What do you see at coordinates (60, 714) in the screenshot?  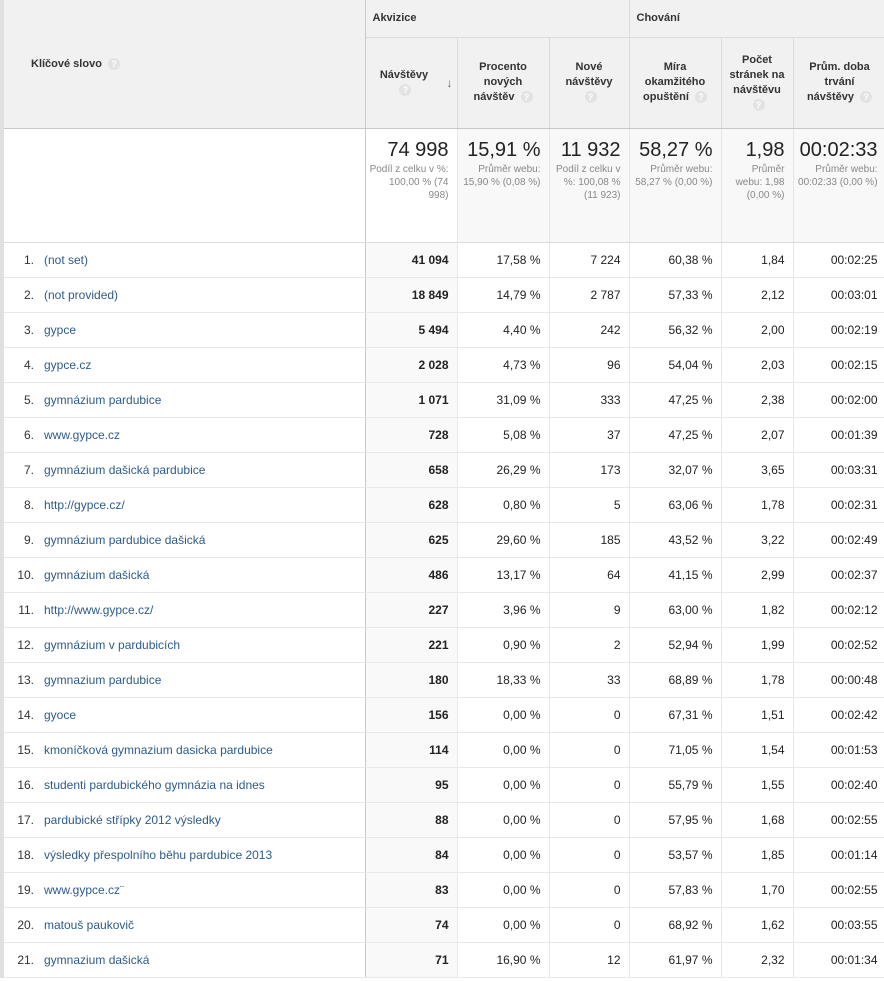 I see `keyword-link: gyoce` at bounding box center [60, 714].